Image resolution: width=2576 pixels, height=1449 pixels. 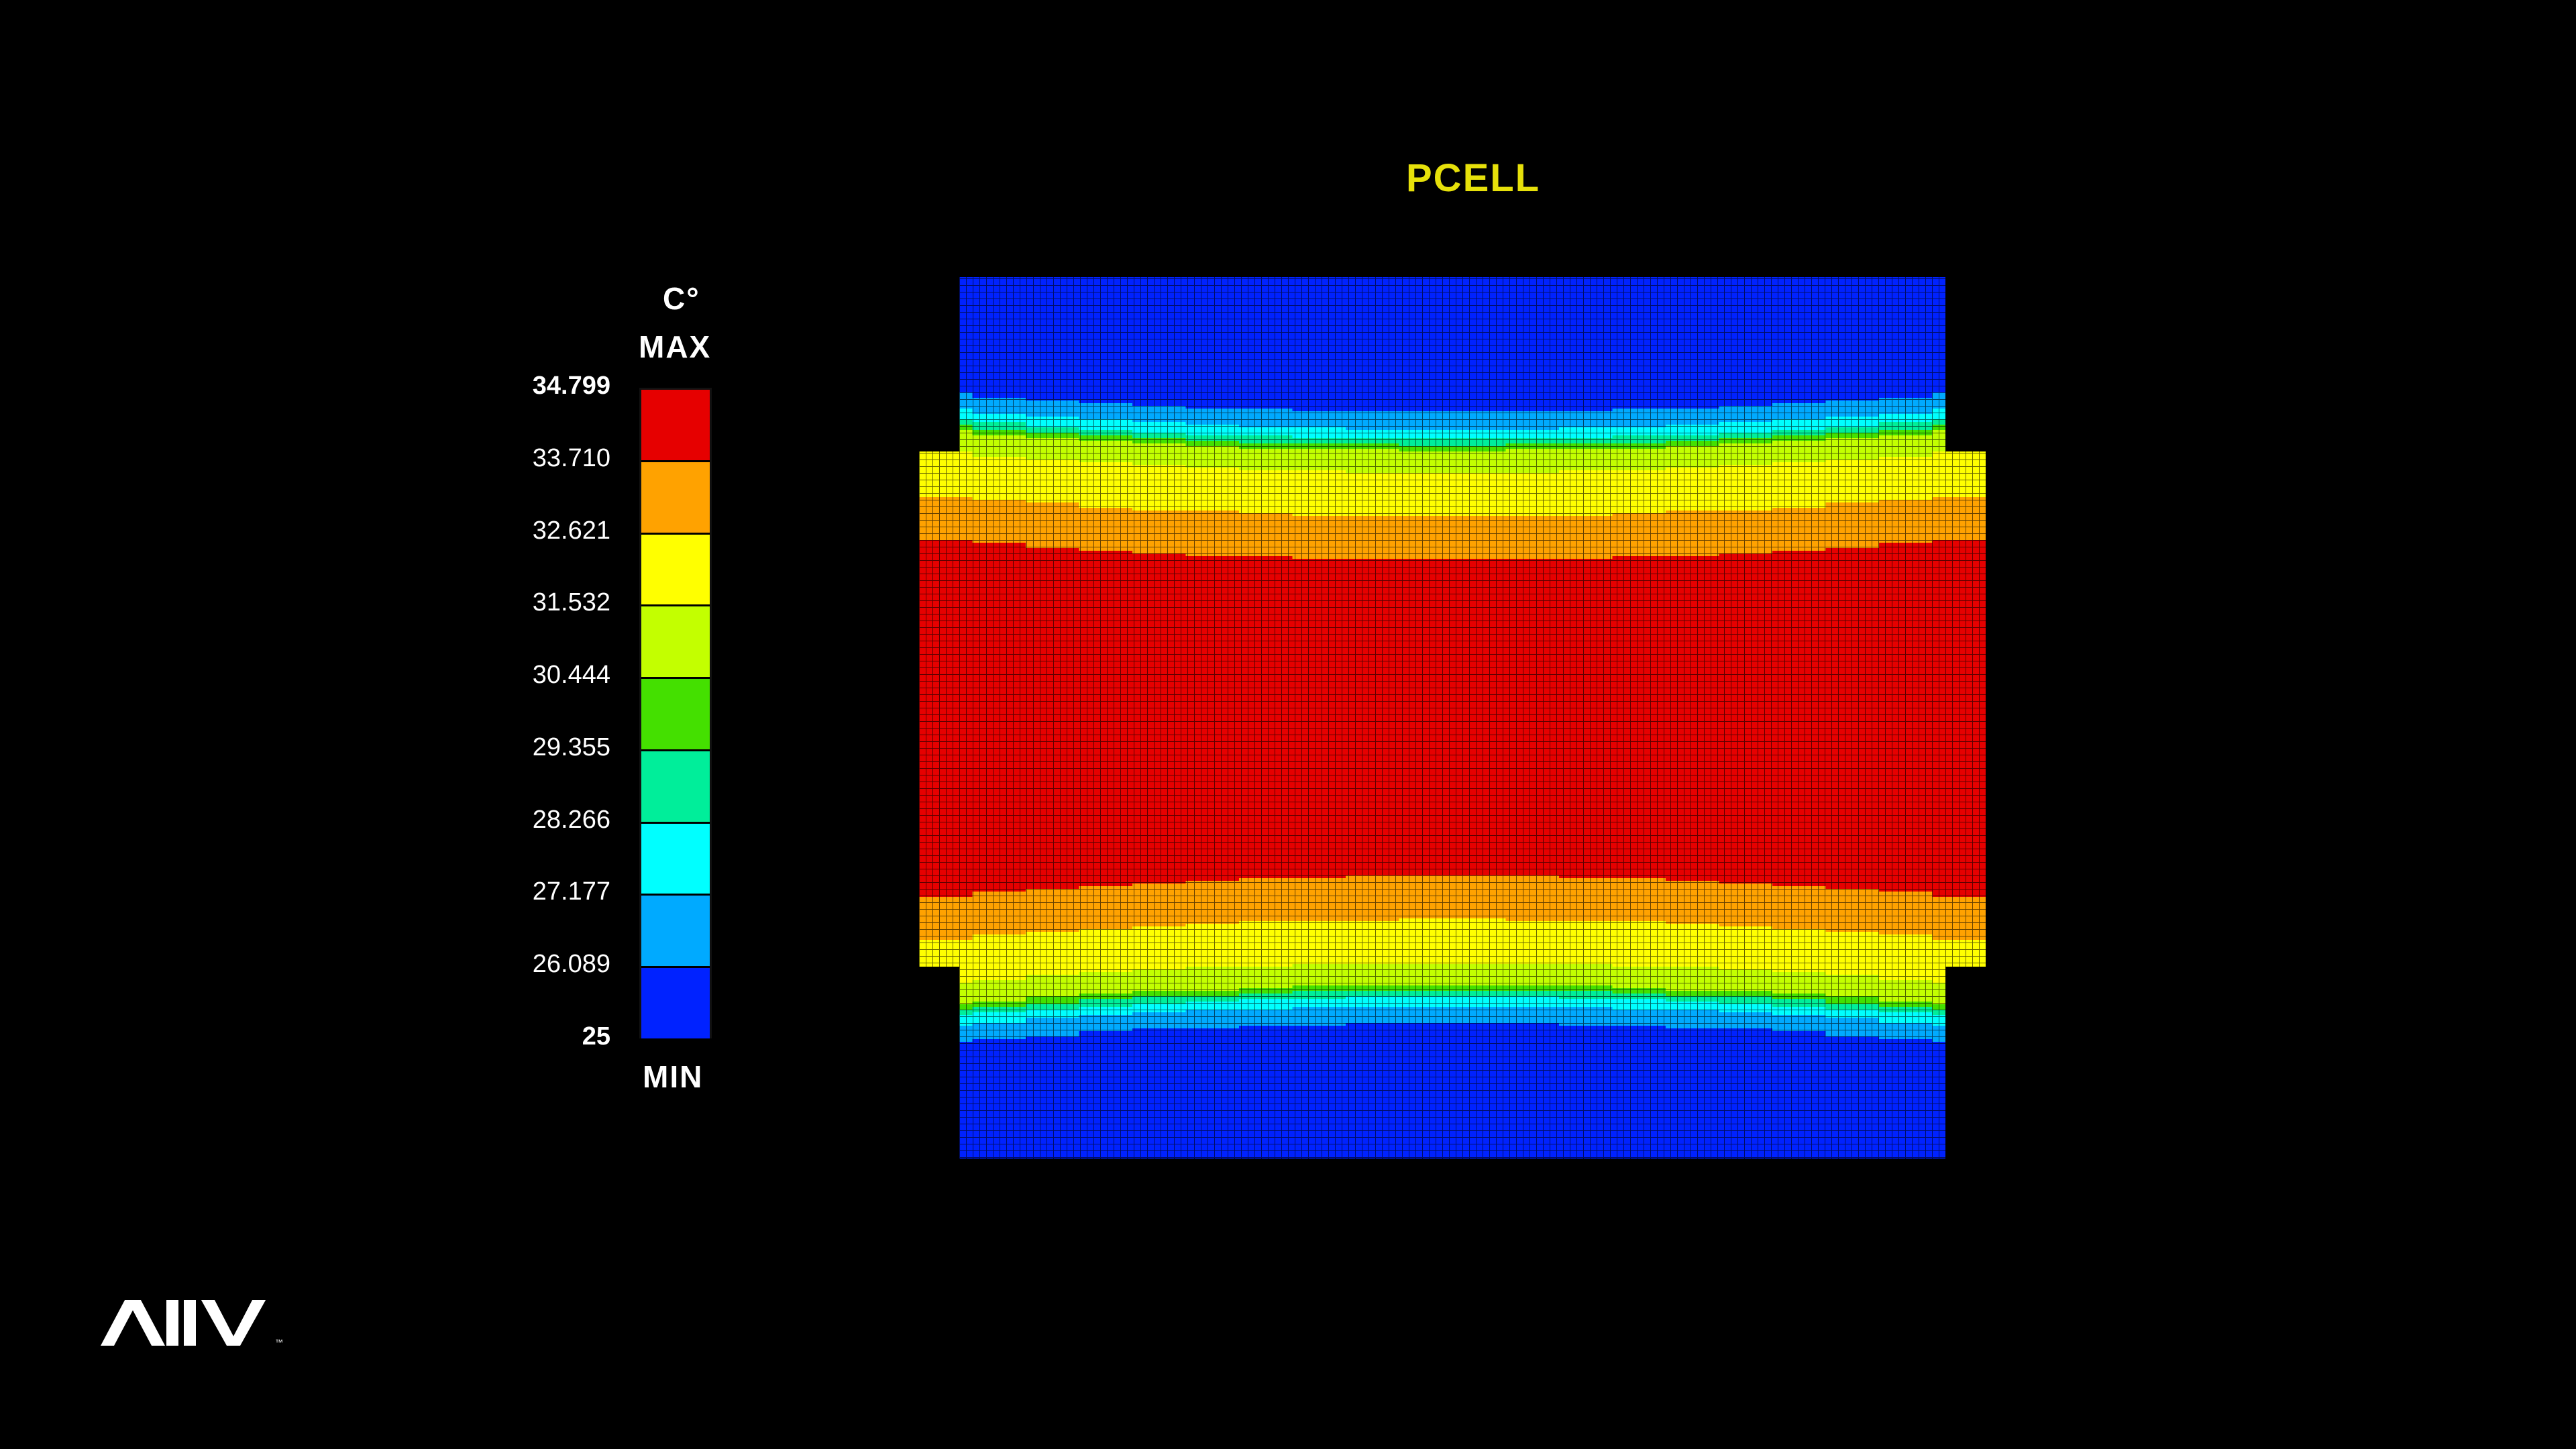 I want to click on color-legend-bar, so click(x=675, y=714).